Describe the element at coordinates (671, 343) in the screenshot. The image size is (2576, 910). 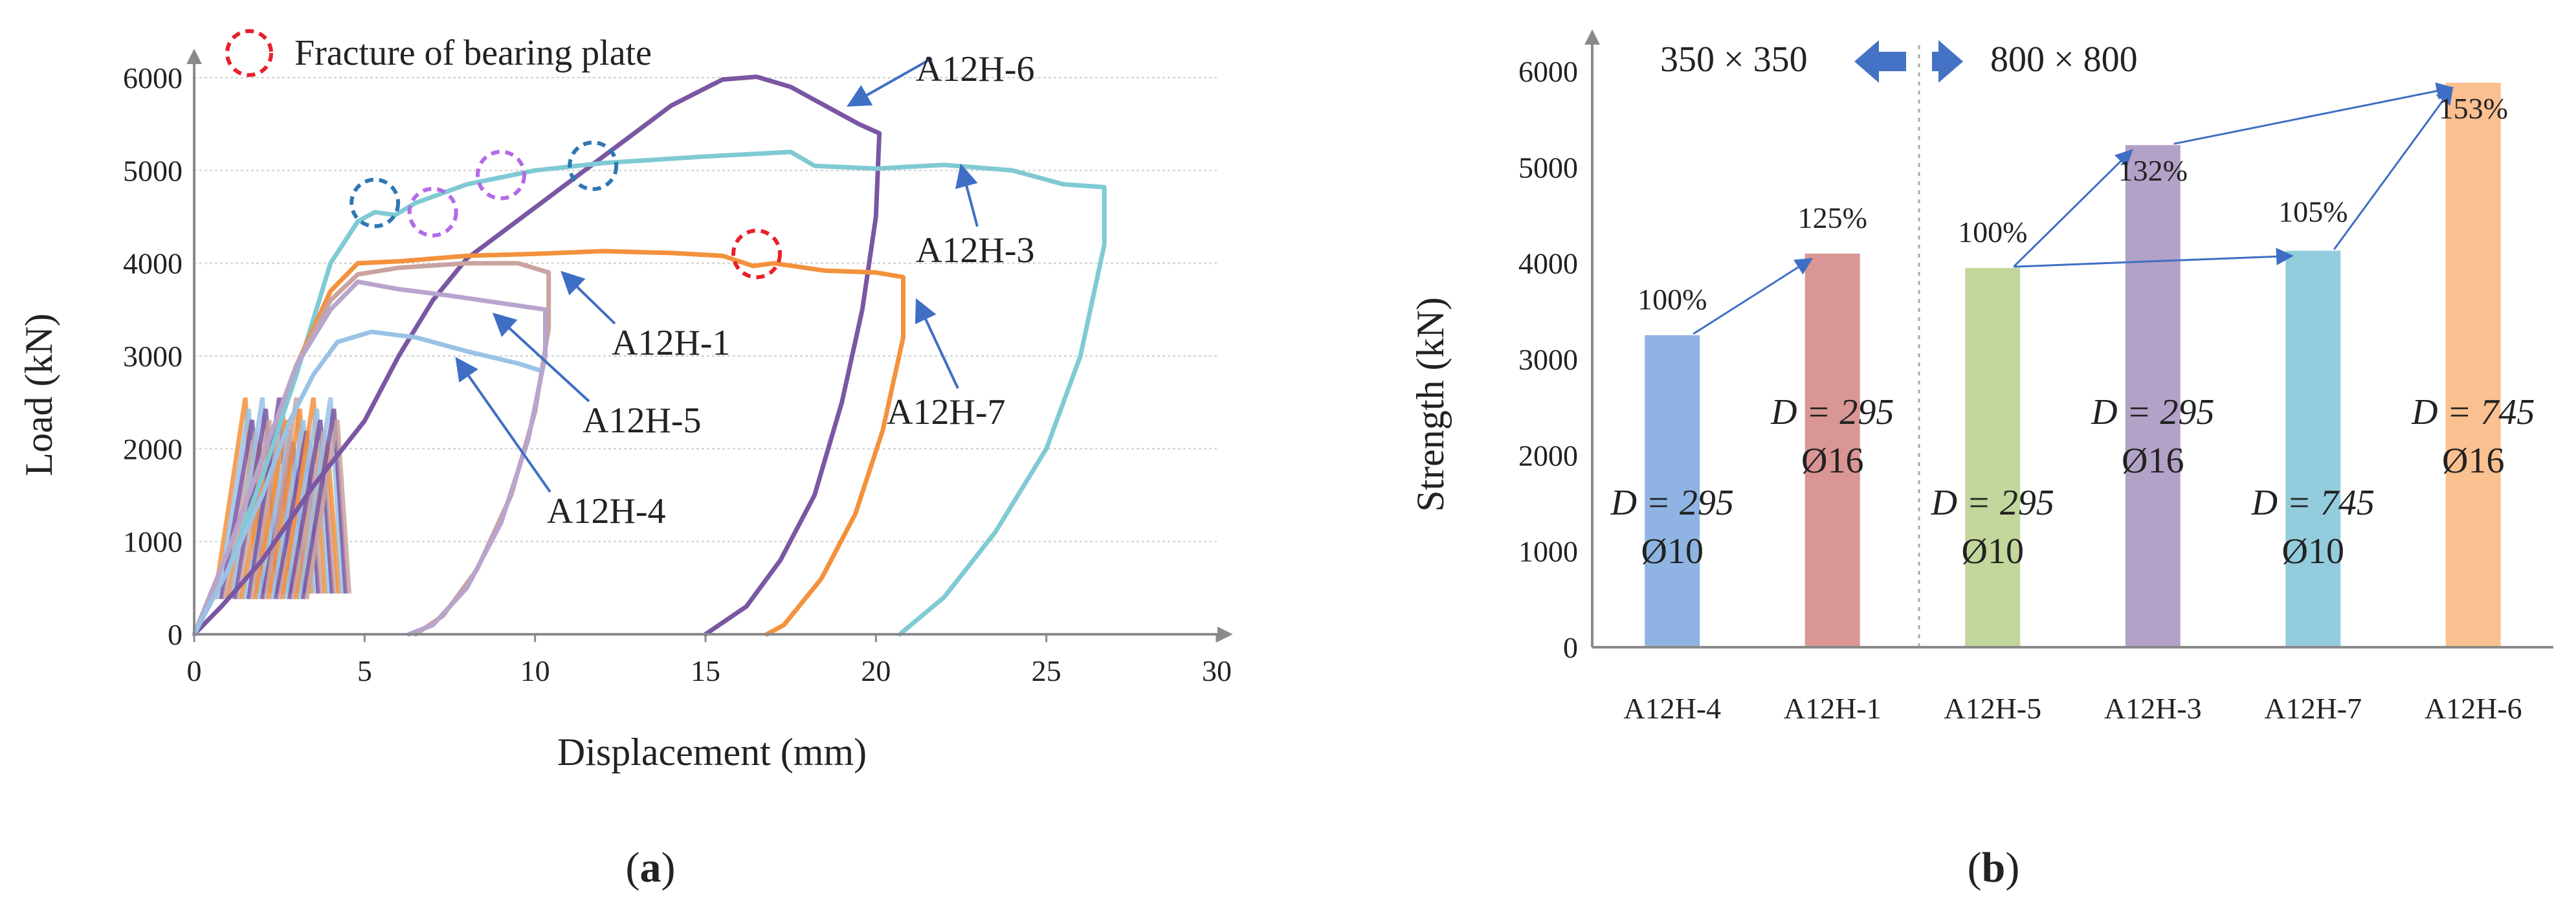
I see `annotation-label-a12h-1: A12H-1` at that location.